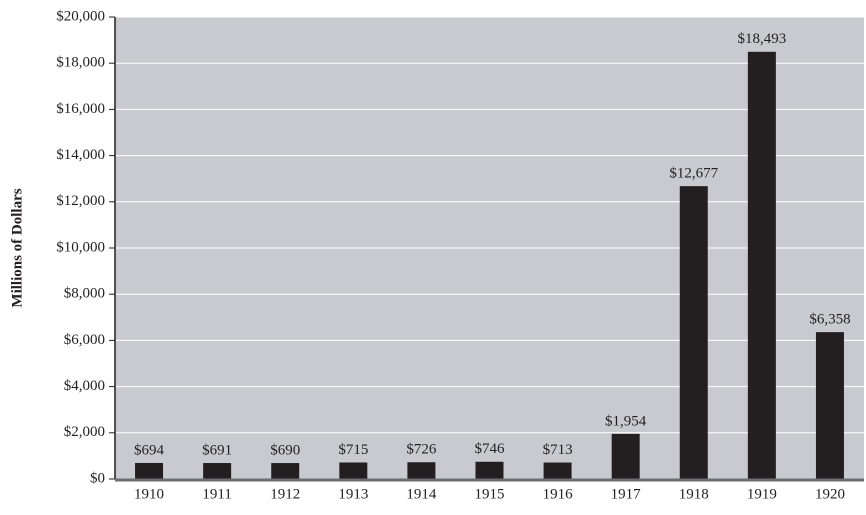 The width and height of the screenshot is (866, 515). I want to click on x-tick-label: 1915, so click(490, 494).